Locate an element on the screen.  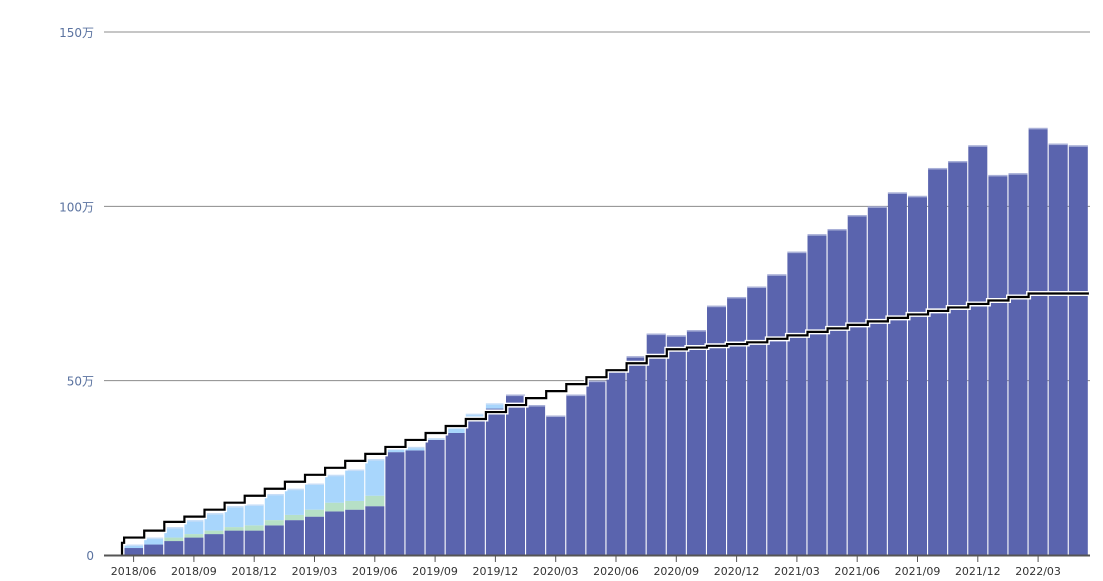
y-tick-label: 100万 is located at coordinates (76, 207).